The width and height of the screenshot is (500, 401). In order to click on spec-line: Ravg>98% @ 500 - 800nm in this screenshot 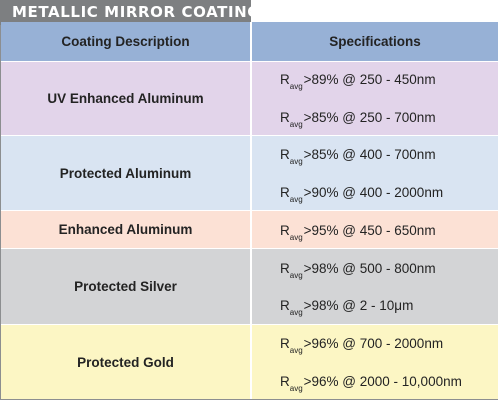, I will do `click(358, 270)`.